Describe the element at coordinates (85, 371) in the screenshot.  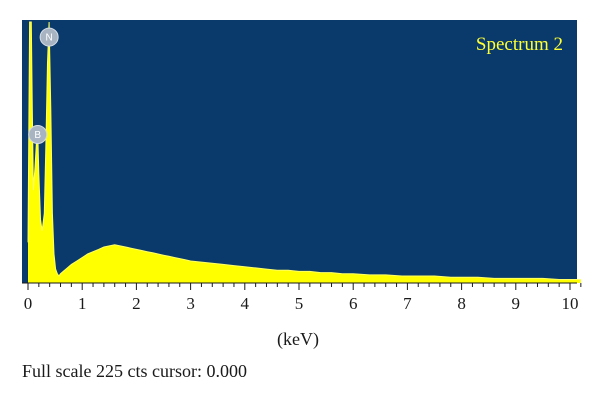
I see `full-scale-readout: Full scale 225 cts` at that location.